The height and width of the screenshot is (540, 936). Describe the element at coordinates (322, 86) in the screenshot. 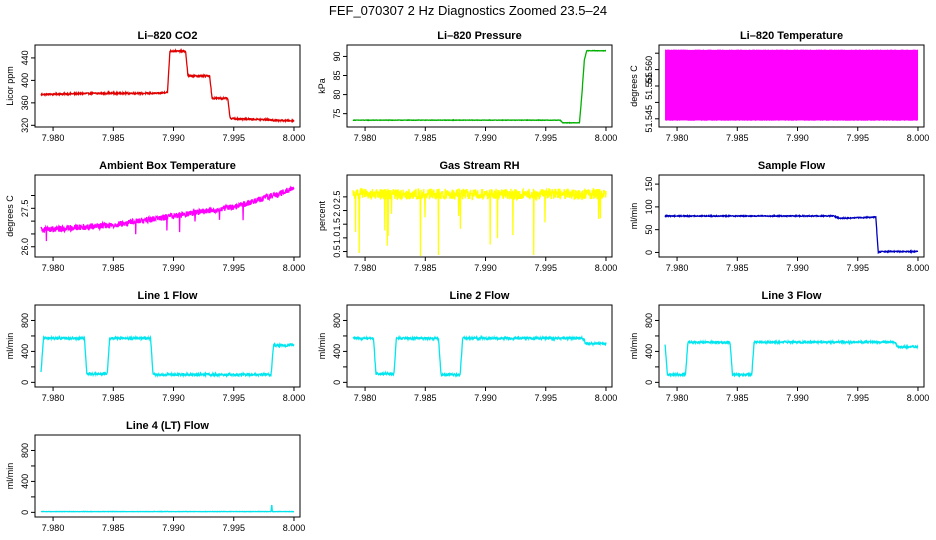

I see `y-axis-label: kPa` at that location.